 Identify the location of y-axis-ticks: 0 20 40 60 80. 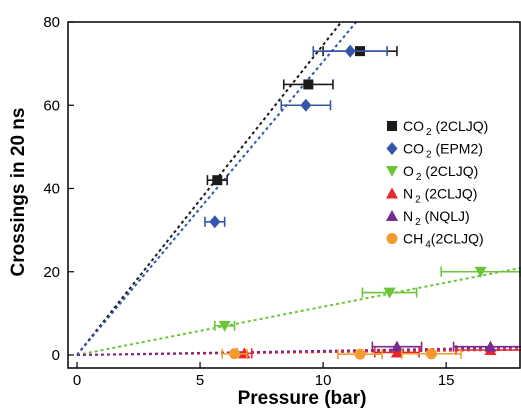
(58, 189).